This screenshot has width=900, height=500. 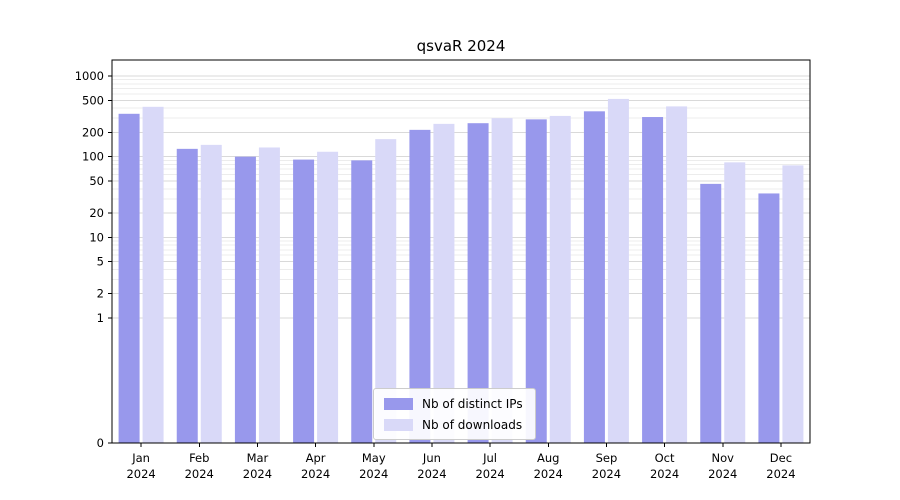 I want to click on y-tick-label: 0, so click(x=100, y=443).